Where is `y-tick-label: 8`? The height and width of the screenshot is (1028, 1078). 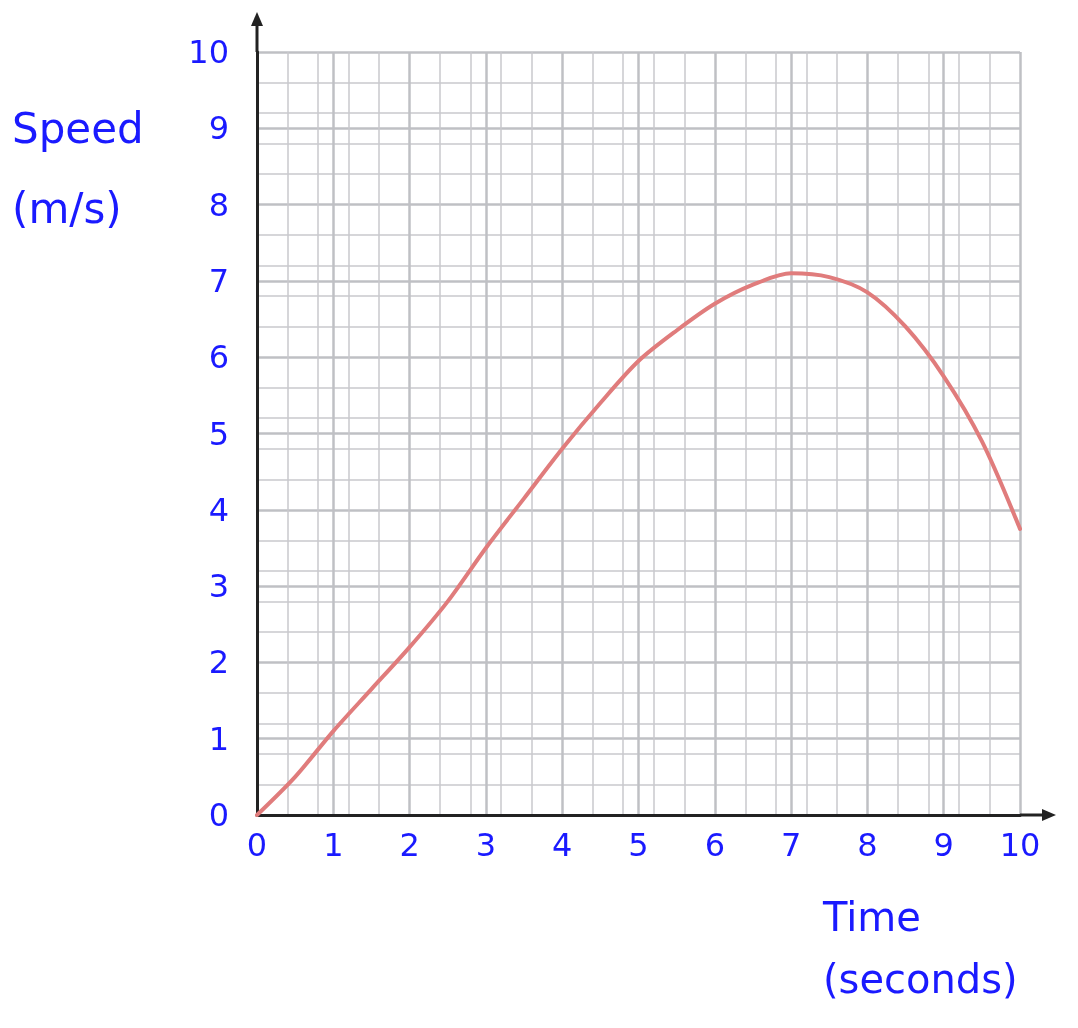
y-tick-label: 8 is located at coordinates (218, 204).